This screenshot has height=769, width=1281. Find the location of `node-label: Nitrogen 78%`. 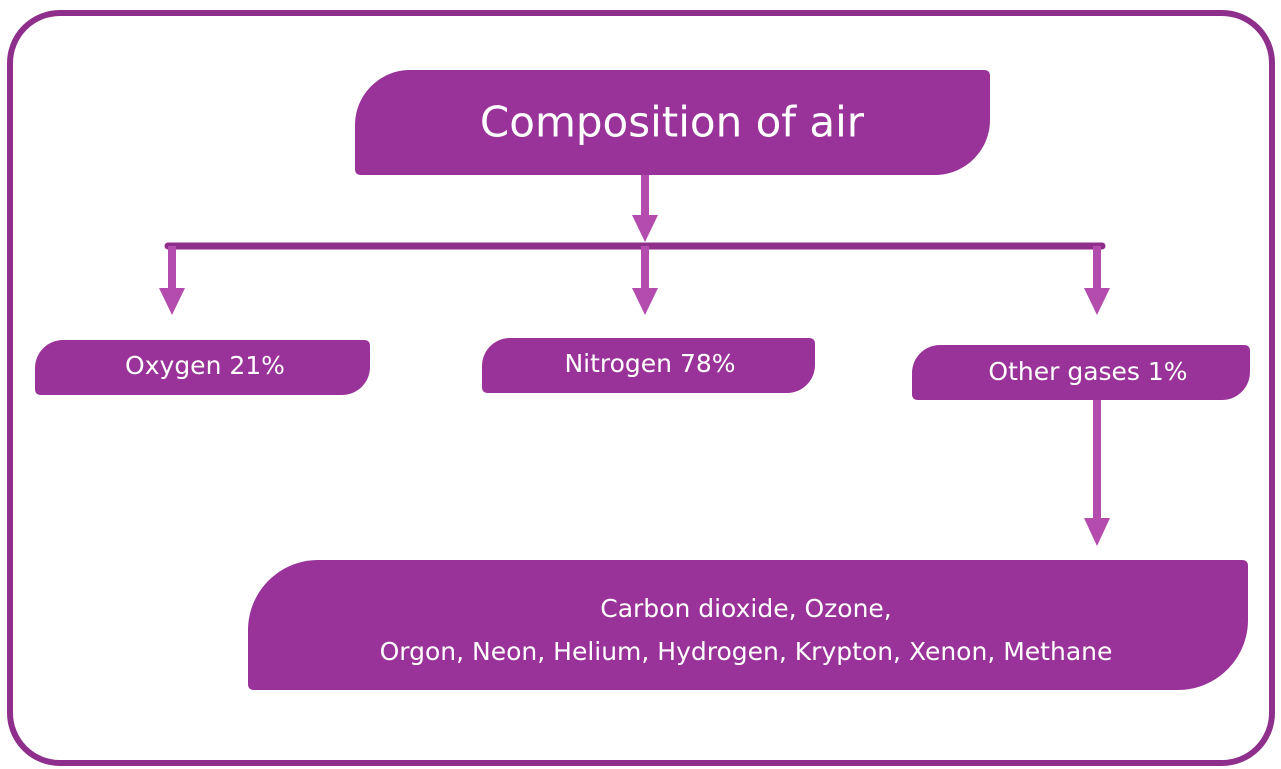

node-label: Nitrogen 78% is located at coordinates (649, 363).